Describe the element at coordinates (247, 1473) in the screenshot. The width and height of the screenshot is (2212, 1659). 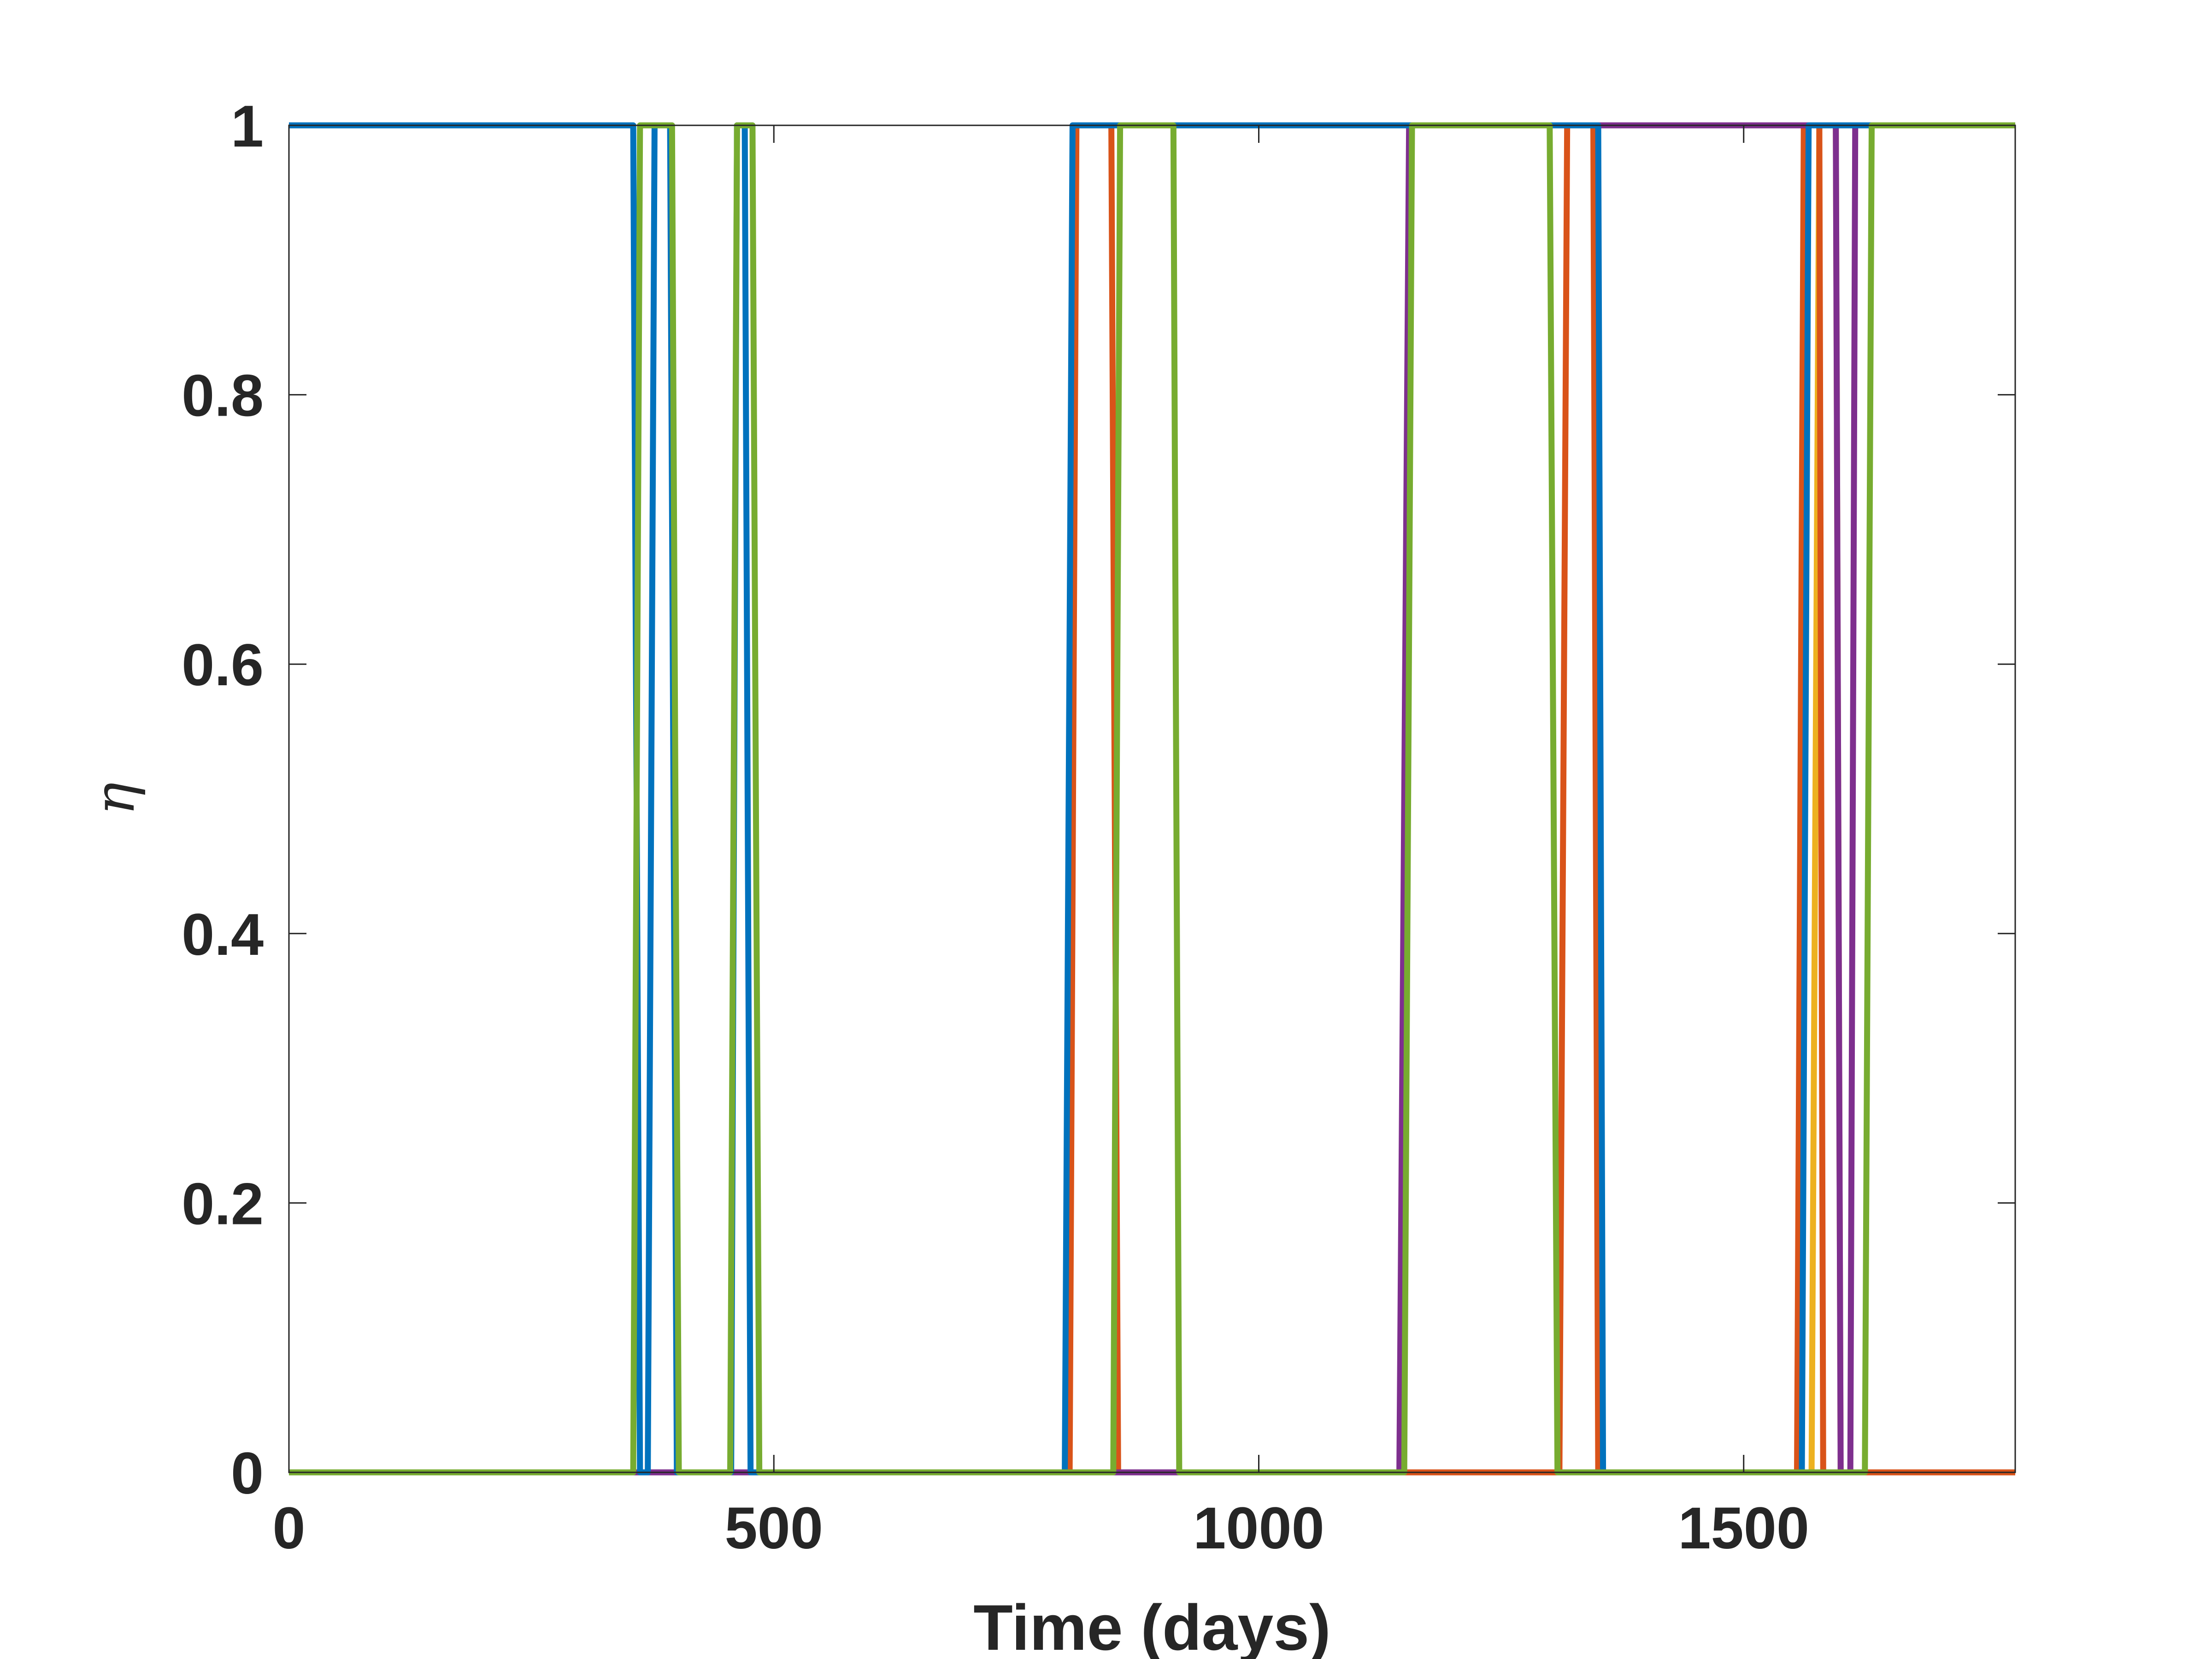
I see `y-tick-label: 0` at that location.